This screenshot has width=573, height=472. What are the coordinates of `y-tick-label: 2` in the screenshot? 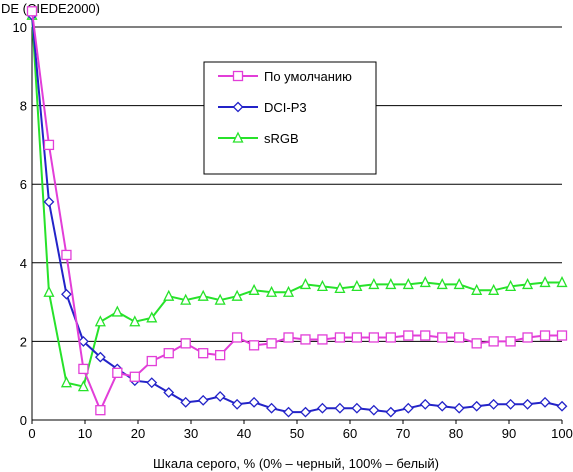 It's located at (23, 341).